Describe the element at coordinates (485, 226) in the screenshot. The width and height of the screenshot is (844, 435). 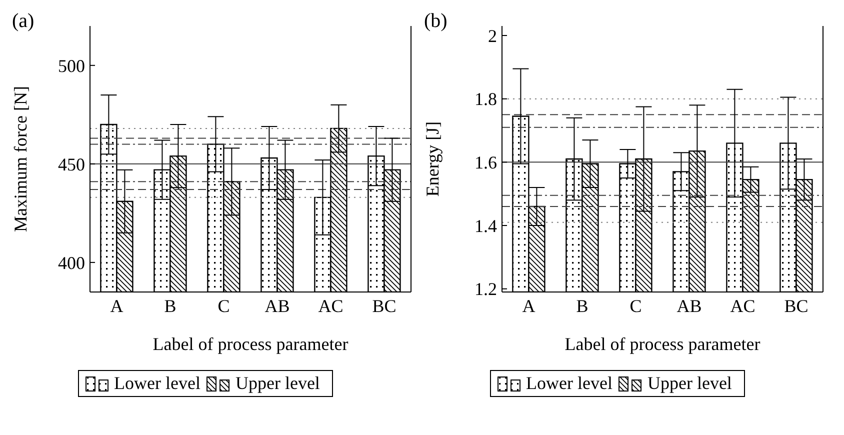
I see `y-tick-label: 1.4` at that location.